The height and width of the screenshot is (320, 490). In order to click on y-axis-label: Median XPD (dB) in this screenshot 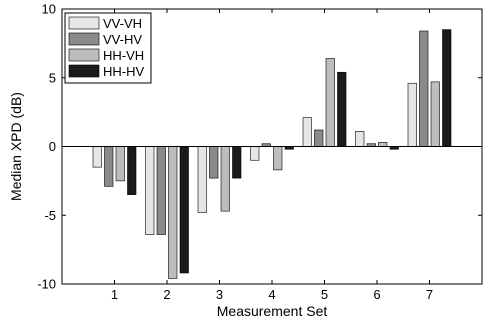, I will do `click(16, 146)`.